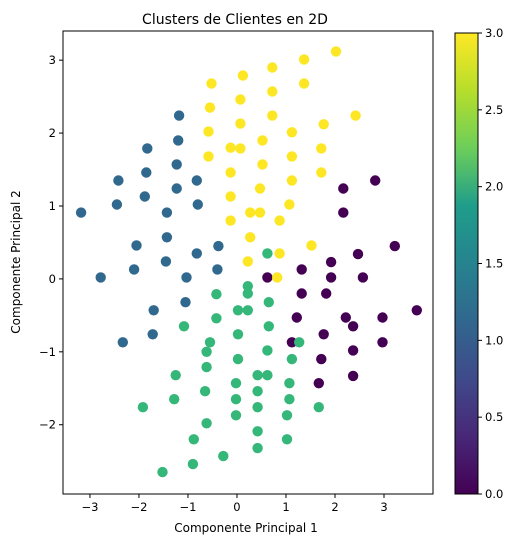 The image size is (519, 547). I want to click on colorbar-tick-label: 3.0, so click(494, 33).